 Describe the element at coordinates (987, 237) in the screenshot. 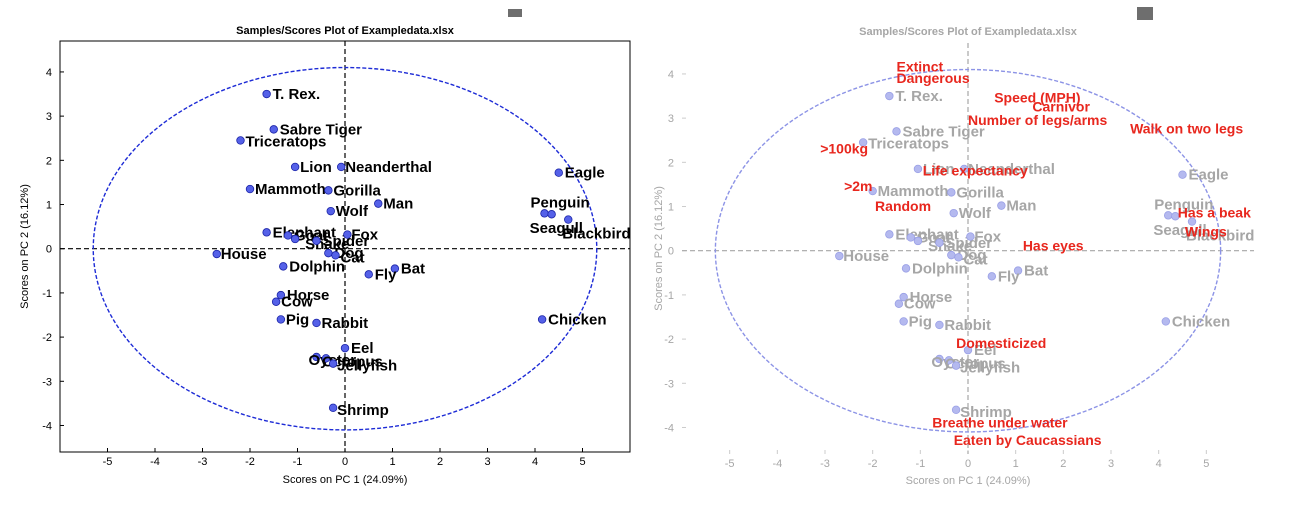

I see `sample-point-label: Fox` at that location.